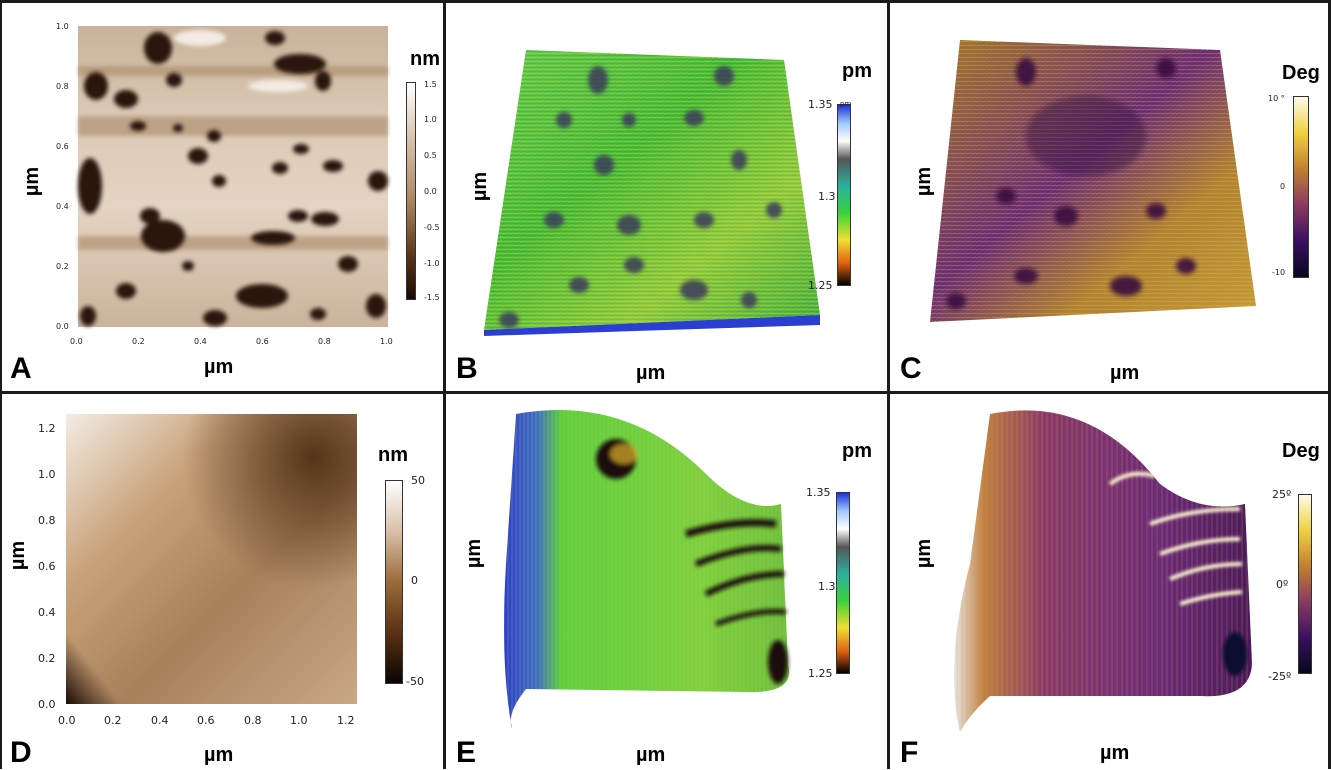 The width and height of the screenshot is (1331, 770). Describe the element at coordinates (843, 583) in the screenshot. I see `panel-e-colorbar` at that location.